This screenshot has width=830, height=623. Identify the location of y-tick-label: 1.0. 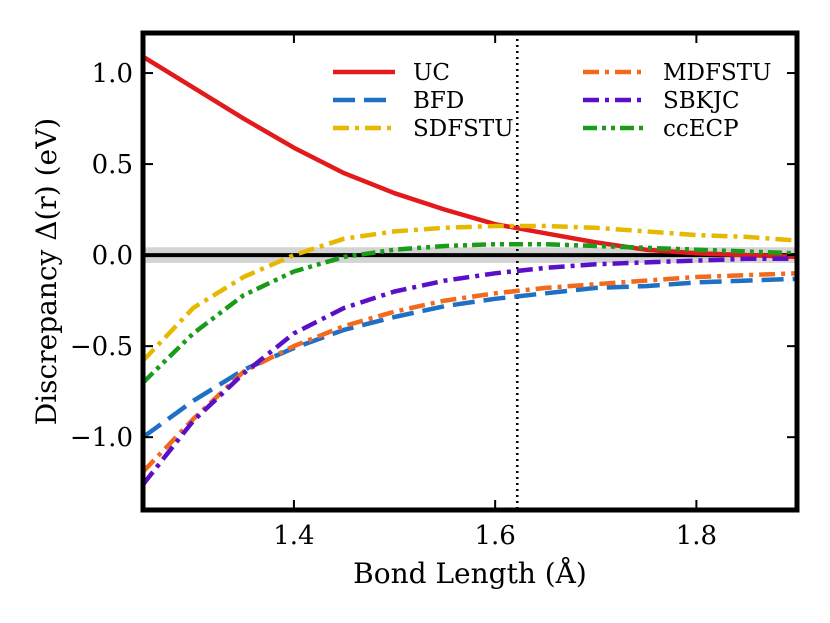
(112, 74).